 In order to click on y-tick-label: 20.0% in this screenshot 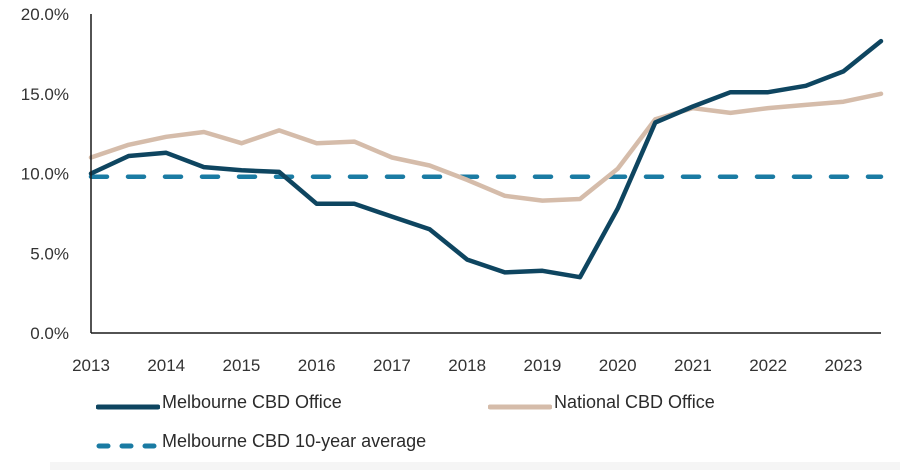, I will do `click(45, 14)`.